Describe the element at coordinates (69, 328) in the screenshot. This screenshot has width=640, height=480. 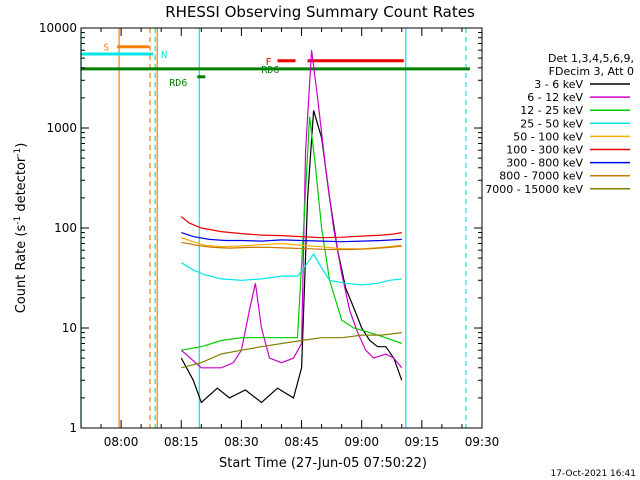
I see `y-tick-label-1: 10` at that location.